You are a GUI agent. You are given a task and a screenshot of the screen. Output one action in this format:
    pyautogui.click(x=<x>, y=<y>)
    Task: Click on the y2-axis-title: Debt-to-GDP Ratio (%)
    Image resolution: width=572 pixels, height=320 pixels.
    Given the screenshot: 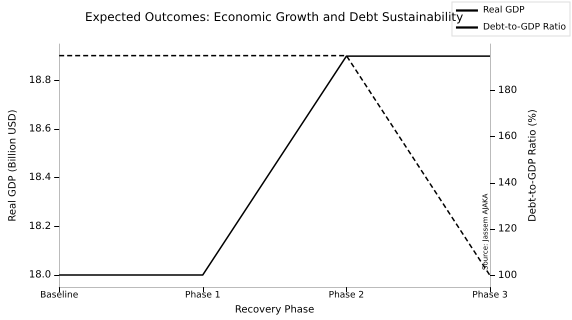 What is the action you would take?
    pyautogui.click(x=532, y=165)
    